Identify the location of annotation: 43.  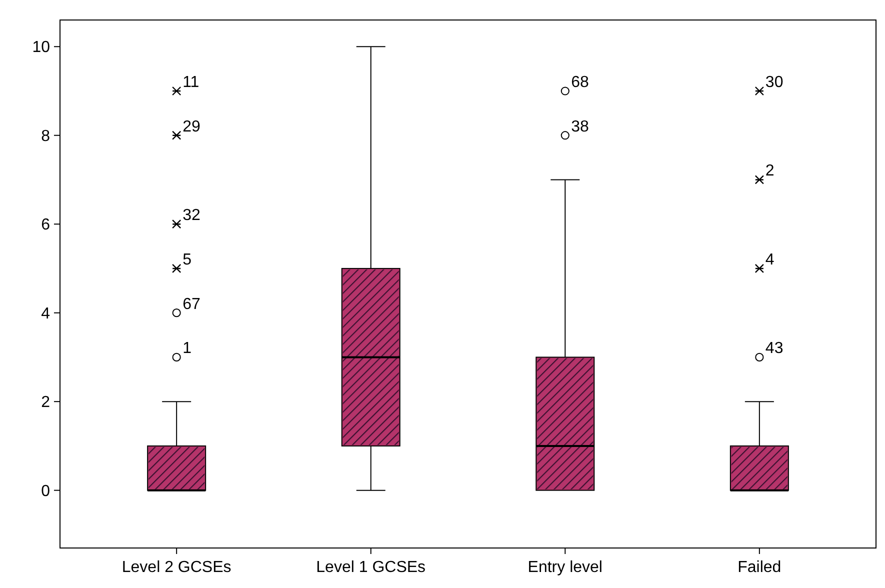
(774, 349).